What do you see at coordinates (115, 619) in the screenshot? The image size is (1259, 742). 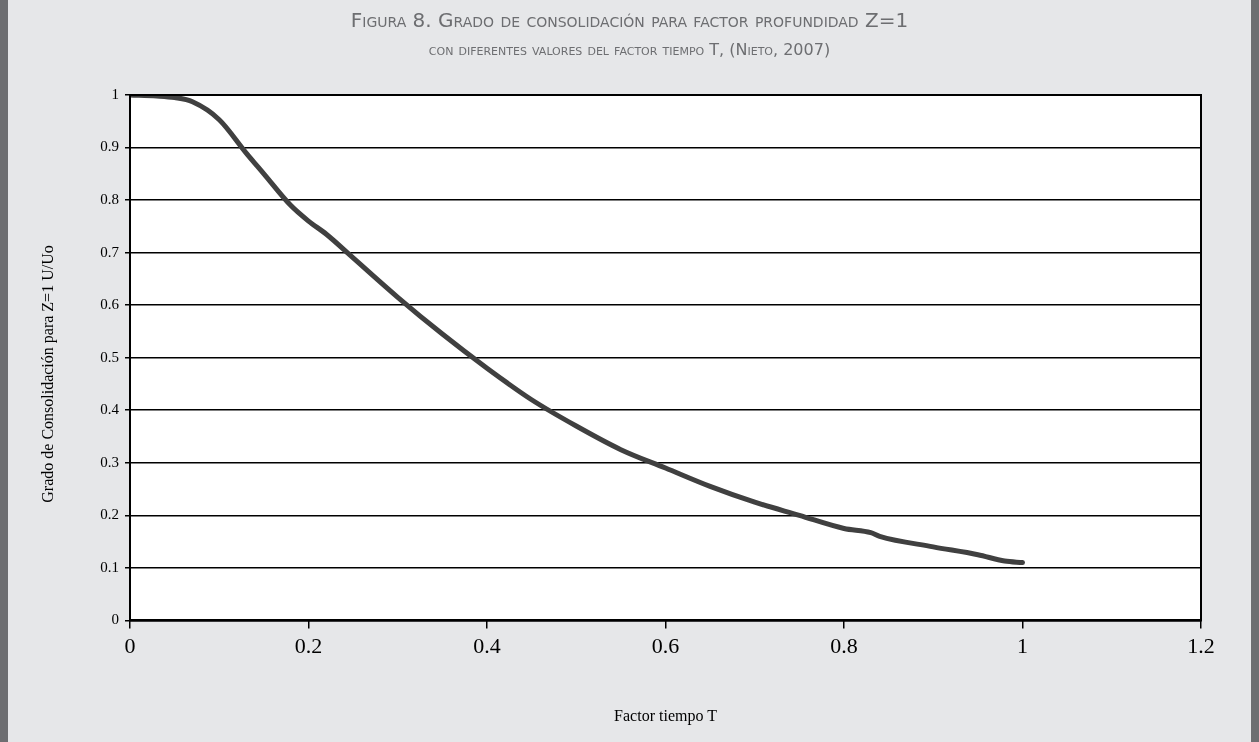 I see `y-tick-label: 0` at bounding box center [115, 619].